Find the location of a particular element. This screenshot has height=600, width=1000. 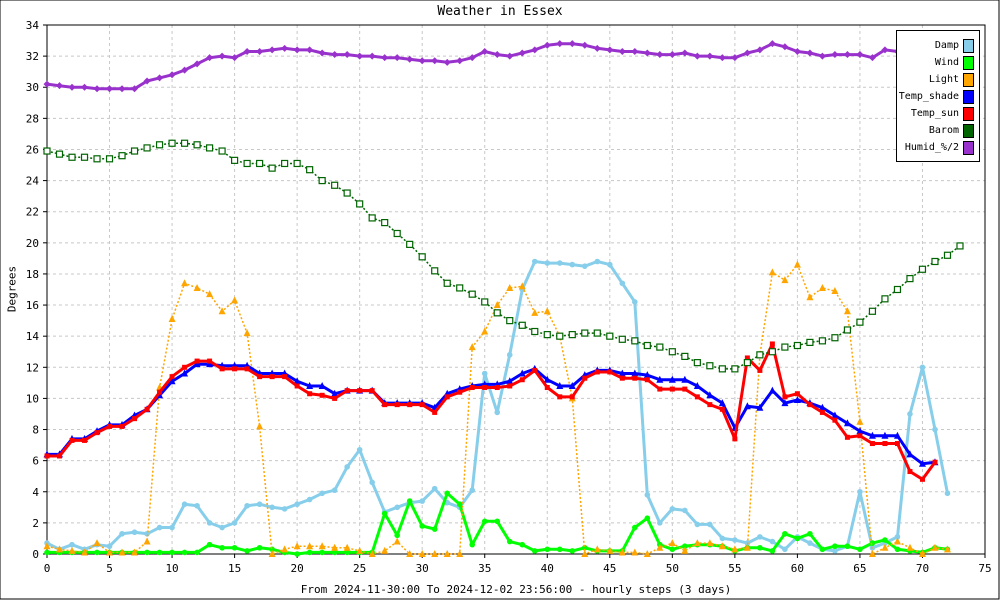

legend-swatch is located at coordinates (968, 63).